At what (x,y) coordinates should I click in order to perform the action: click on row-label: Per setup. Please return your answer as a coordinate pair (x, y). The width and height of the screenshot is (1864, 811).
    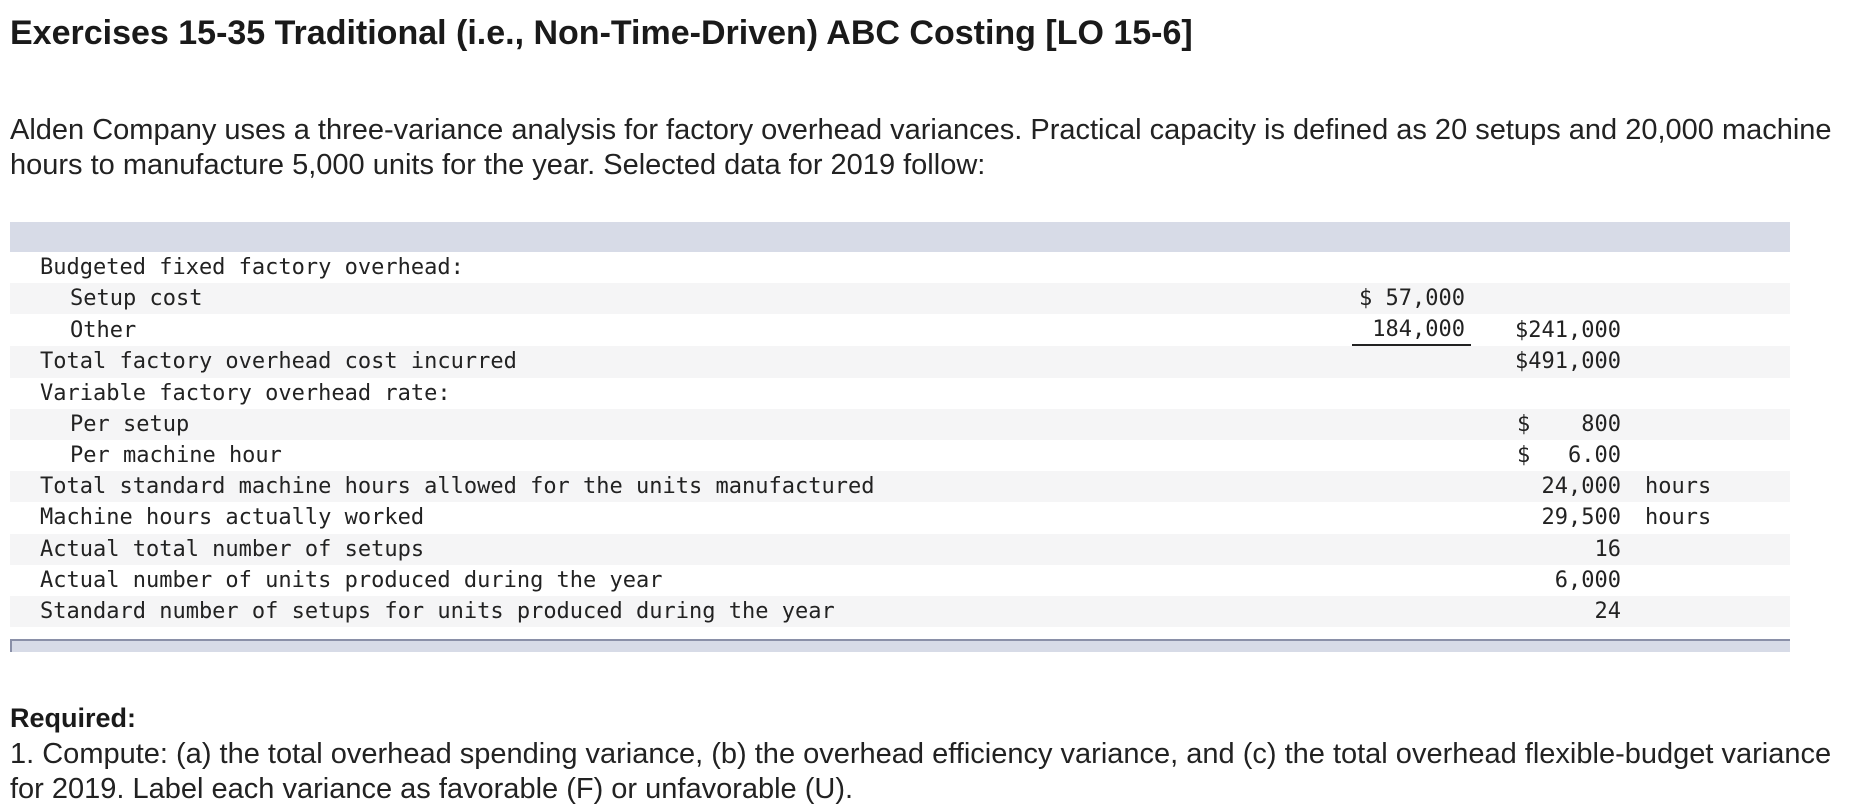
    Looking at the image, I should click on (130, 424).